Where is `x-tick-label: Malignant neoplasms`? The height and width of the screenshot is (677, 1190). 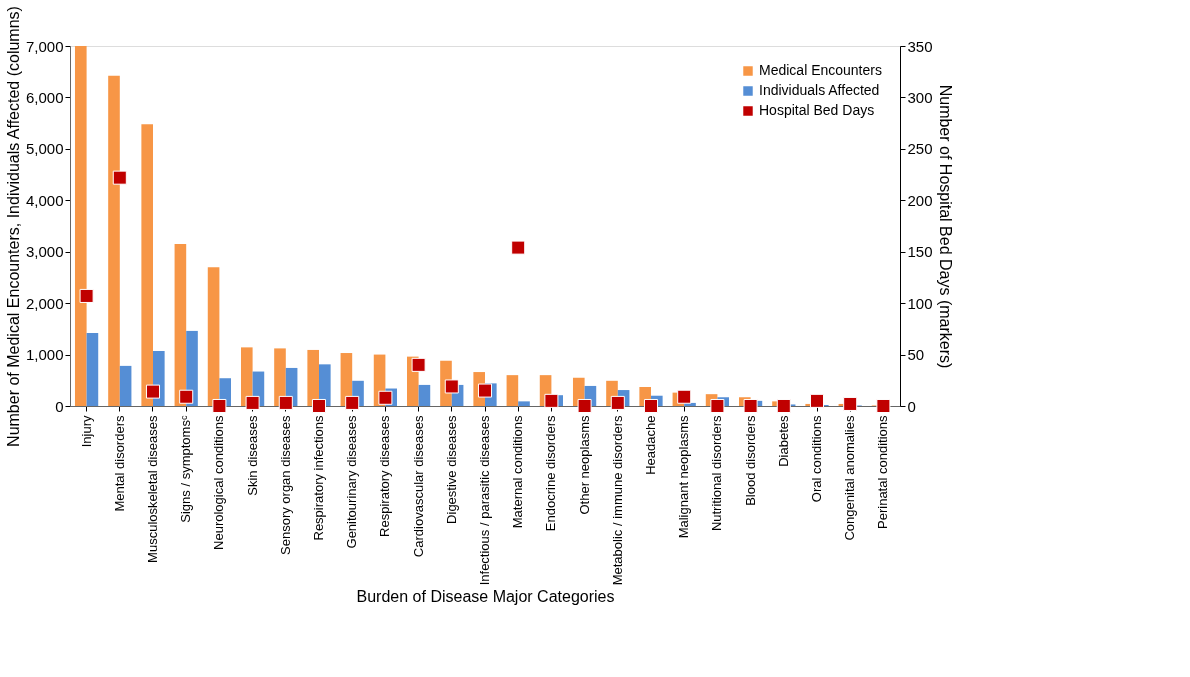
x-tick-label: Malignant neoplasms is located at coordinates (684, 477).